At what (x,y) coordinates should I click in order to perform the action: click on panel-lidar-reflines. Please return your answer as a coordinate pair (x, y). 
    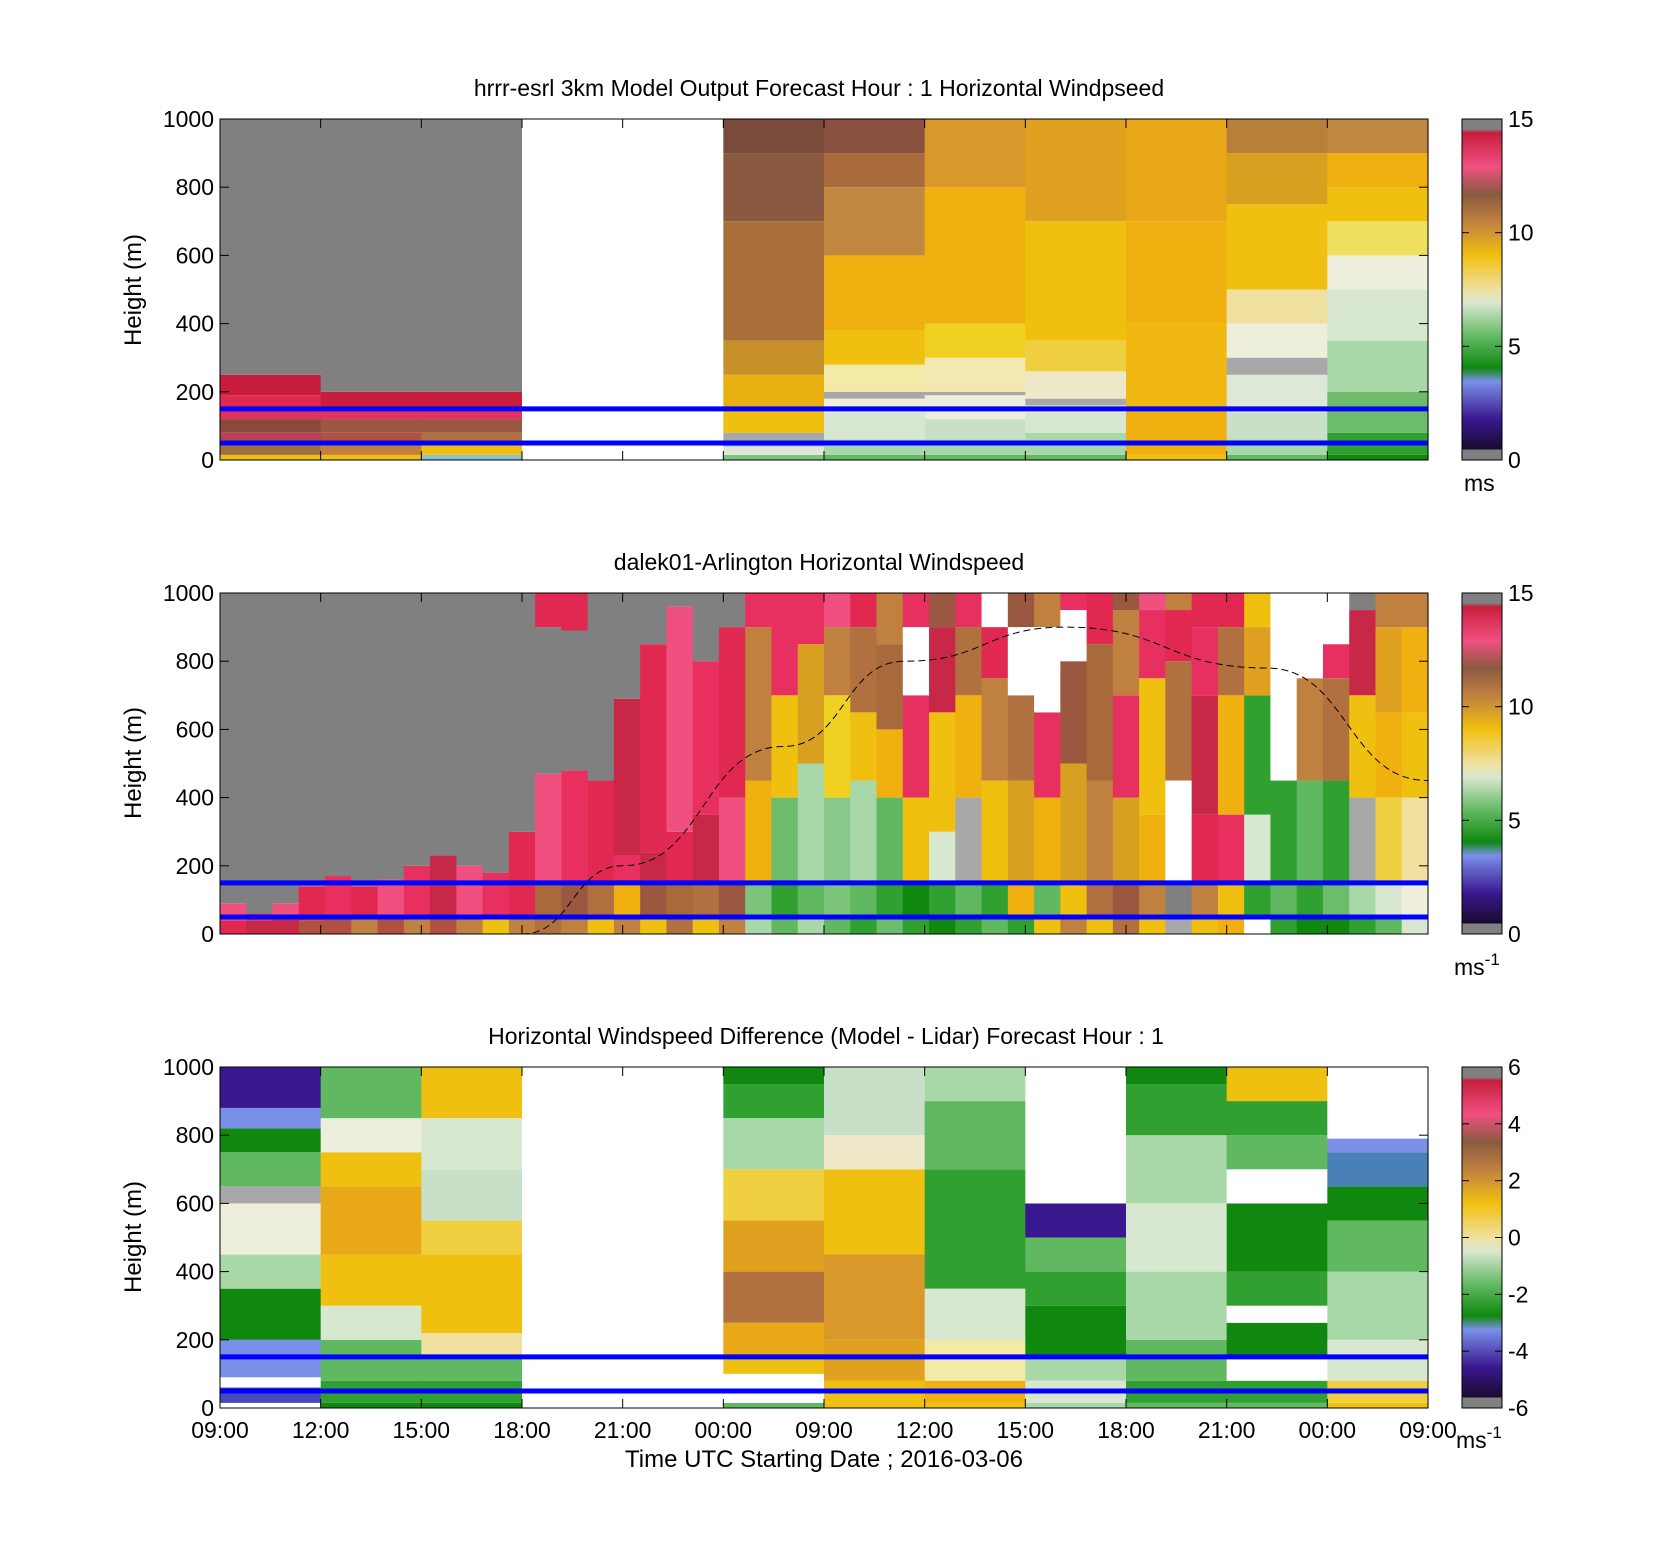
    Looking at the image, I should click on (824, 900).